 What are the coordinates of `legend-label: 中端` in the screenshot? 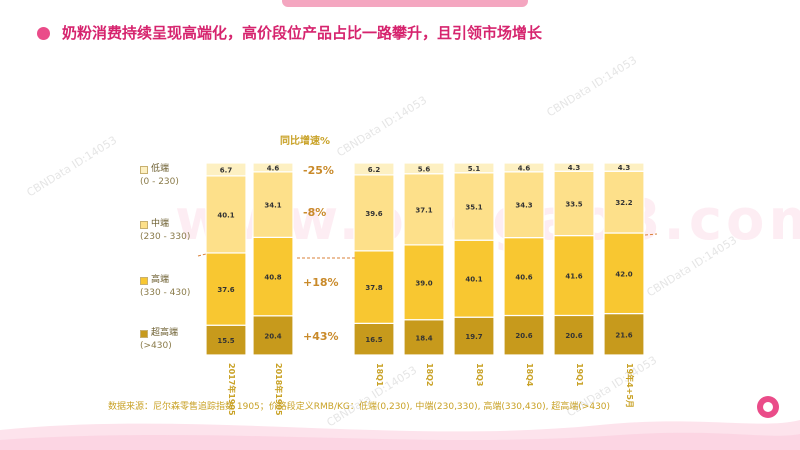 It's located at (160, 224).